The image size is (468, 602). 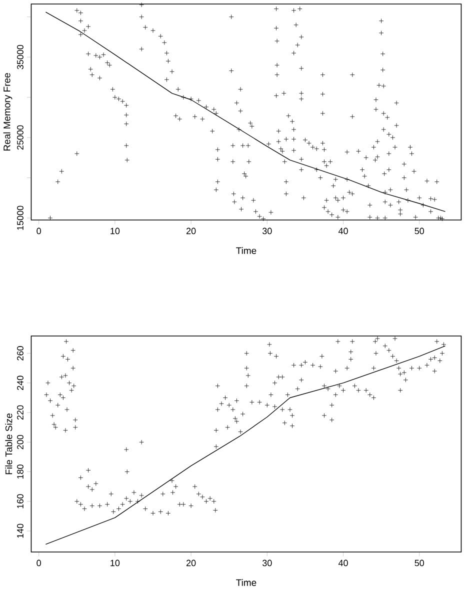 I want to click on y-tick-label: 35000, so click(x=20, y=57).